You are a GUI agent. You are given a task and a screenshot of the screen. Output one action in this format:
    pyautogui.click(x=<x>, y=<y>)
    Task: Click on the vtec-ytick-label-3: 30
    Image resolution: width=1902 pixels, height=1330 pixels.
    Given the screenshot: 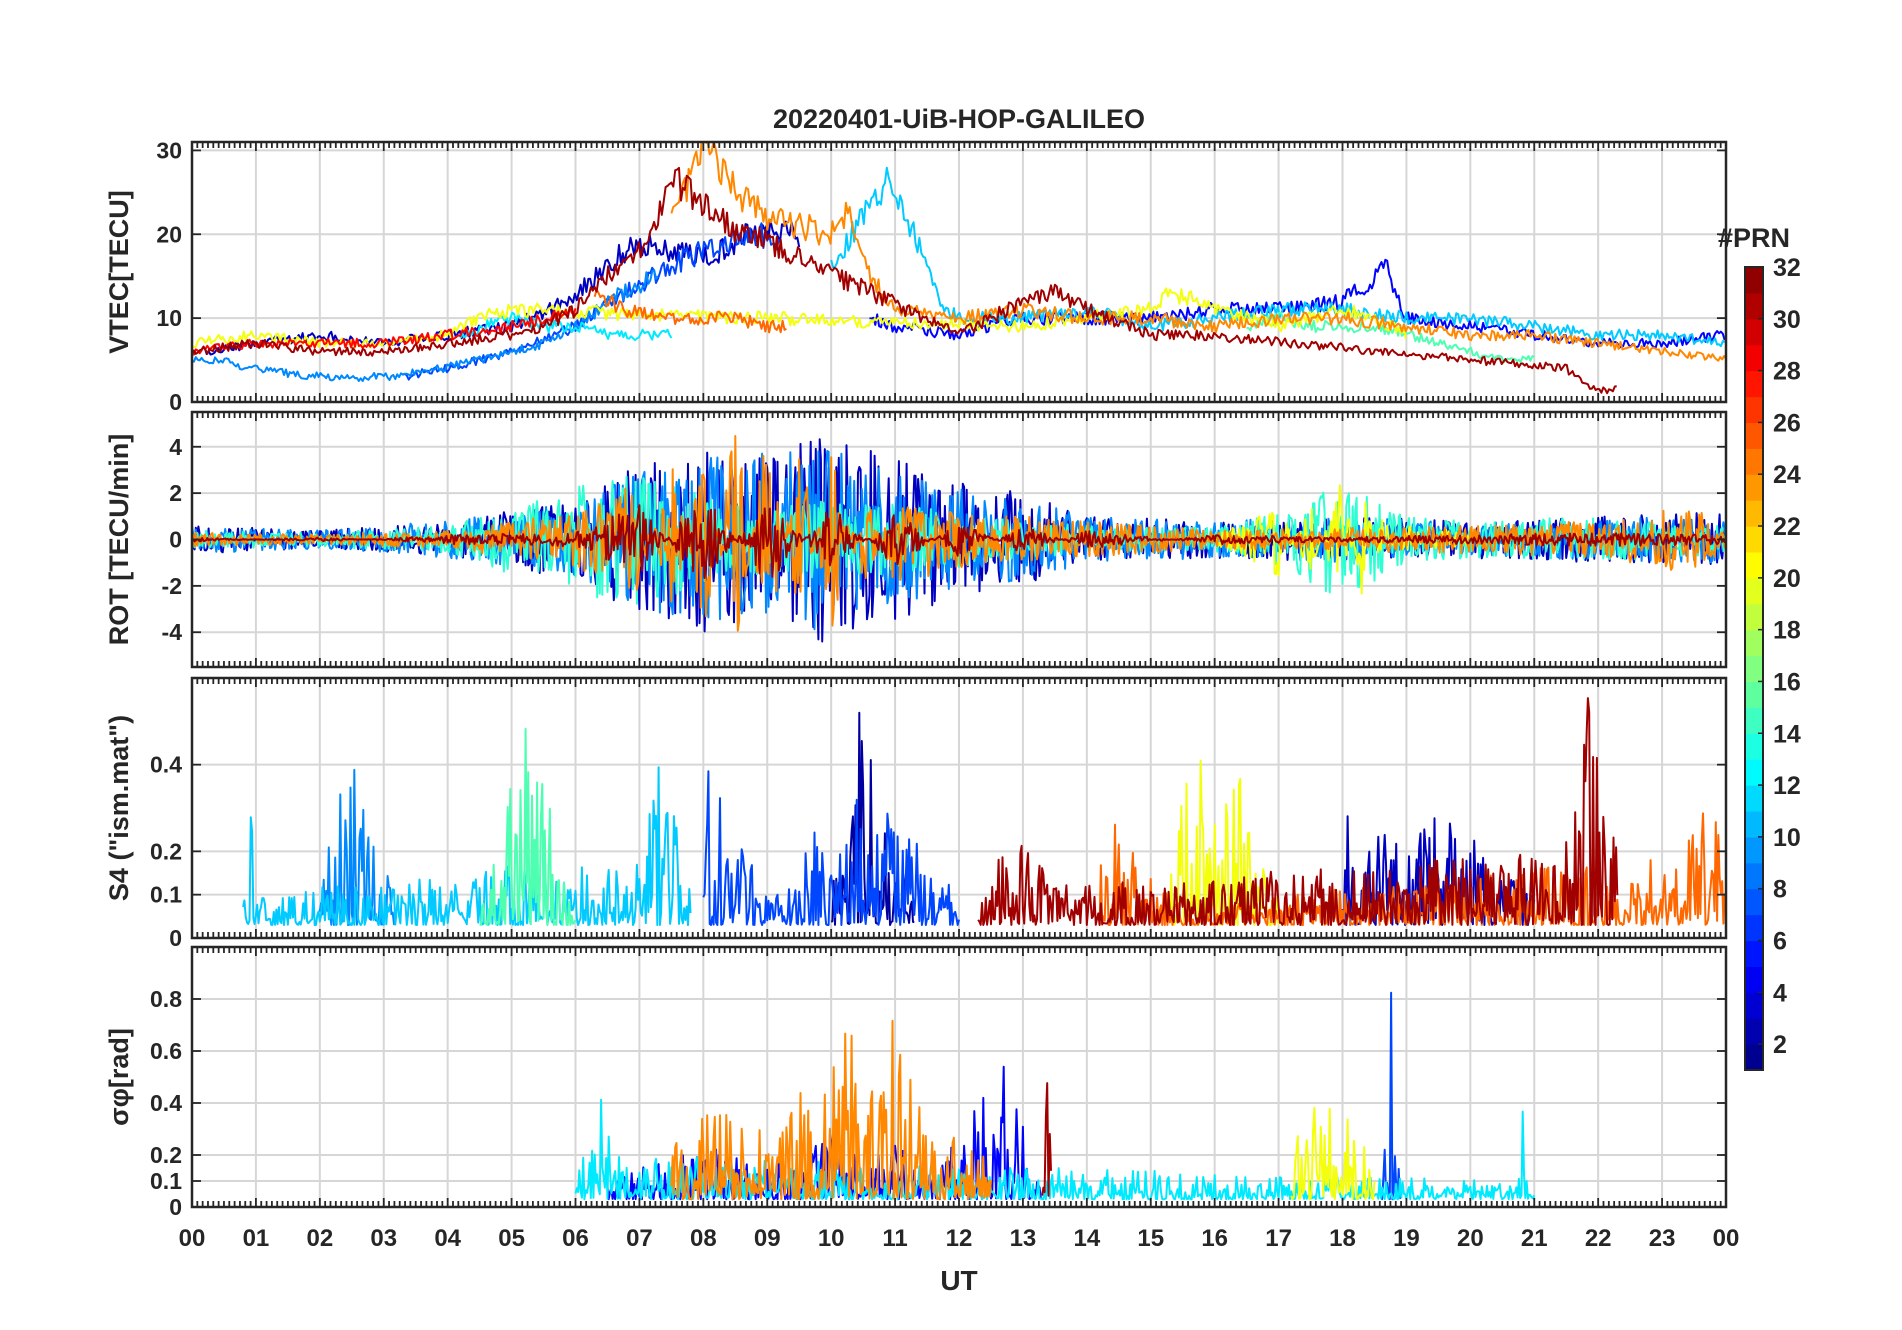 What is the action you would take?
    pyautogui.click(x=169, y=150)
    